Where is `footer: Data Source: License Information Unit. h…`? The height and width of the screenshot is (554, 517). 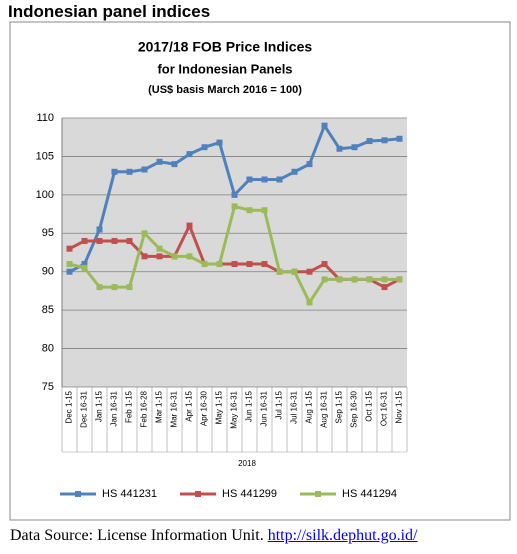 footer: Data Source: License Information Unit. h… is located at coordinates (213, 536).